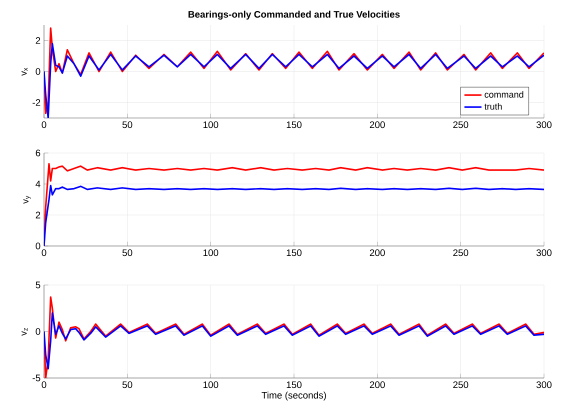  What do you see at coordinates (294, 396) in the screenshot?
I see `x-axis-title: Time (seconds)` at bounding box center [294, 396].